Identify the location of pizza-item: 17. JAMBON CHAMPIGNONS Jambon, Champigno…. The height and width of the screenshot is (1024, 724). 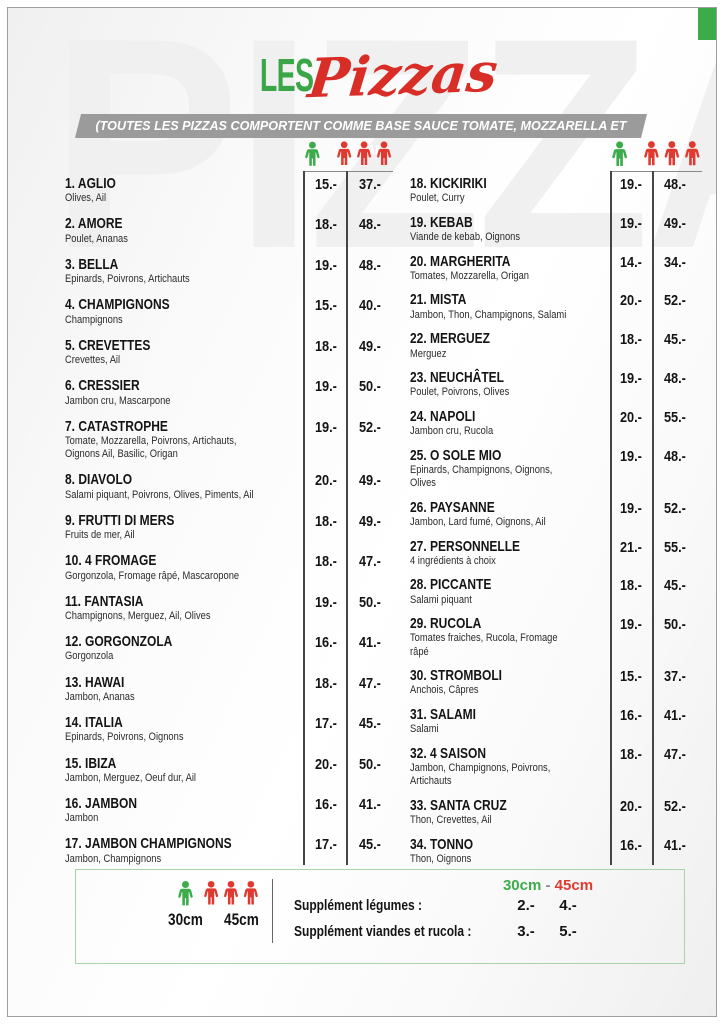
(184, 850).